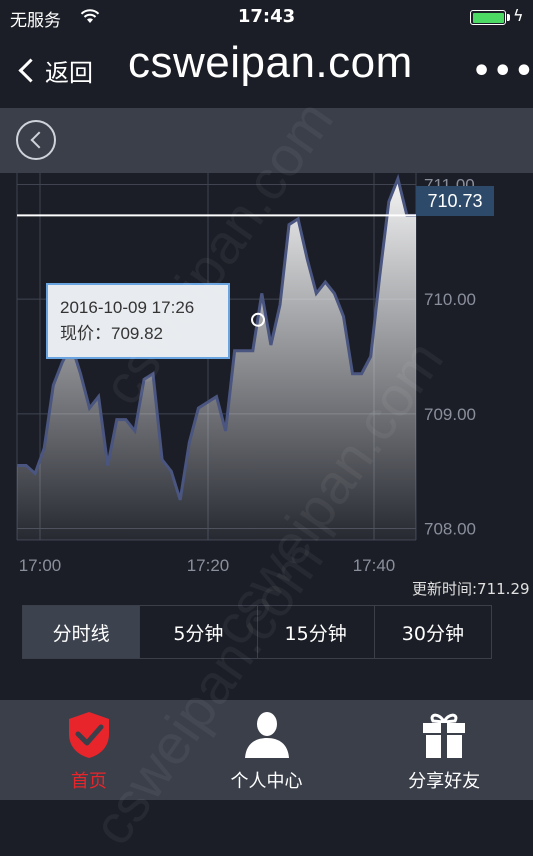  I want to click on y-tick-label: 708.00, so click(450, 529).